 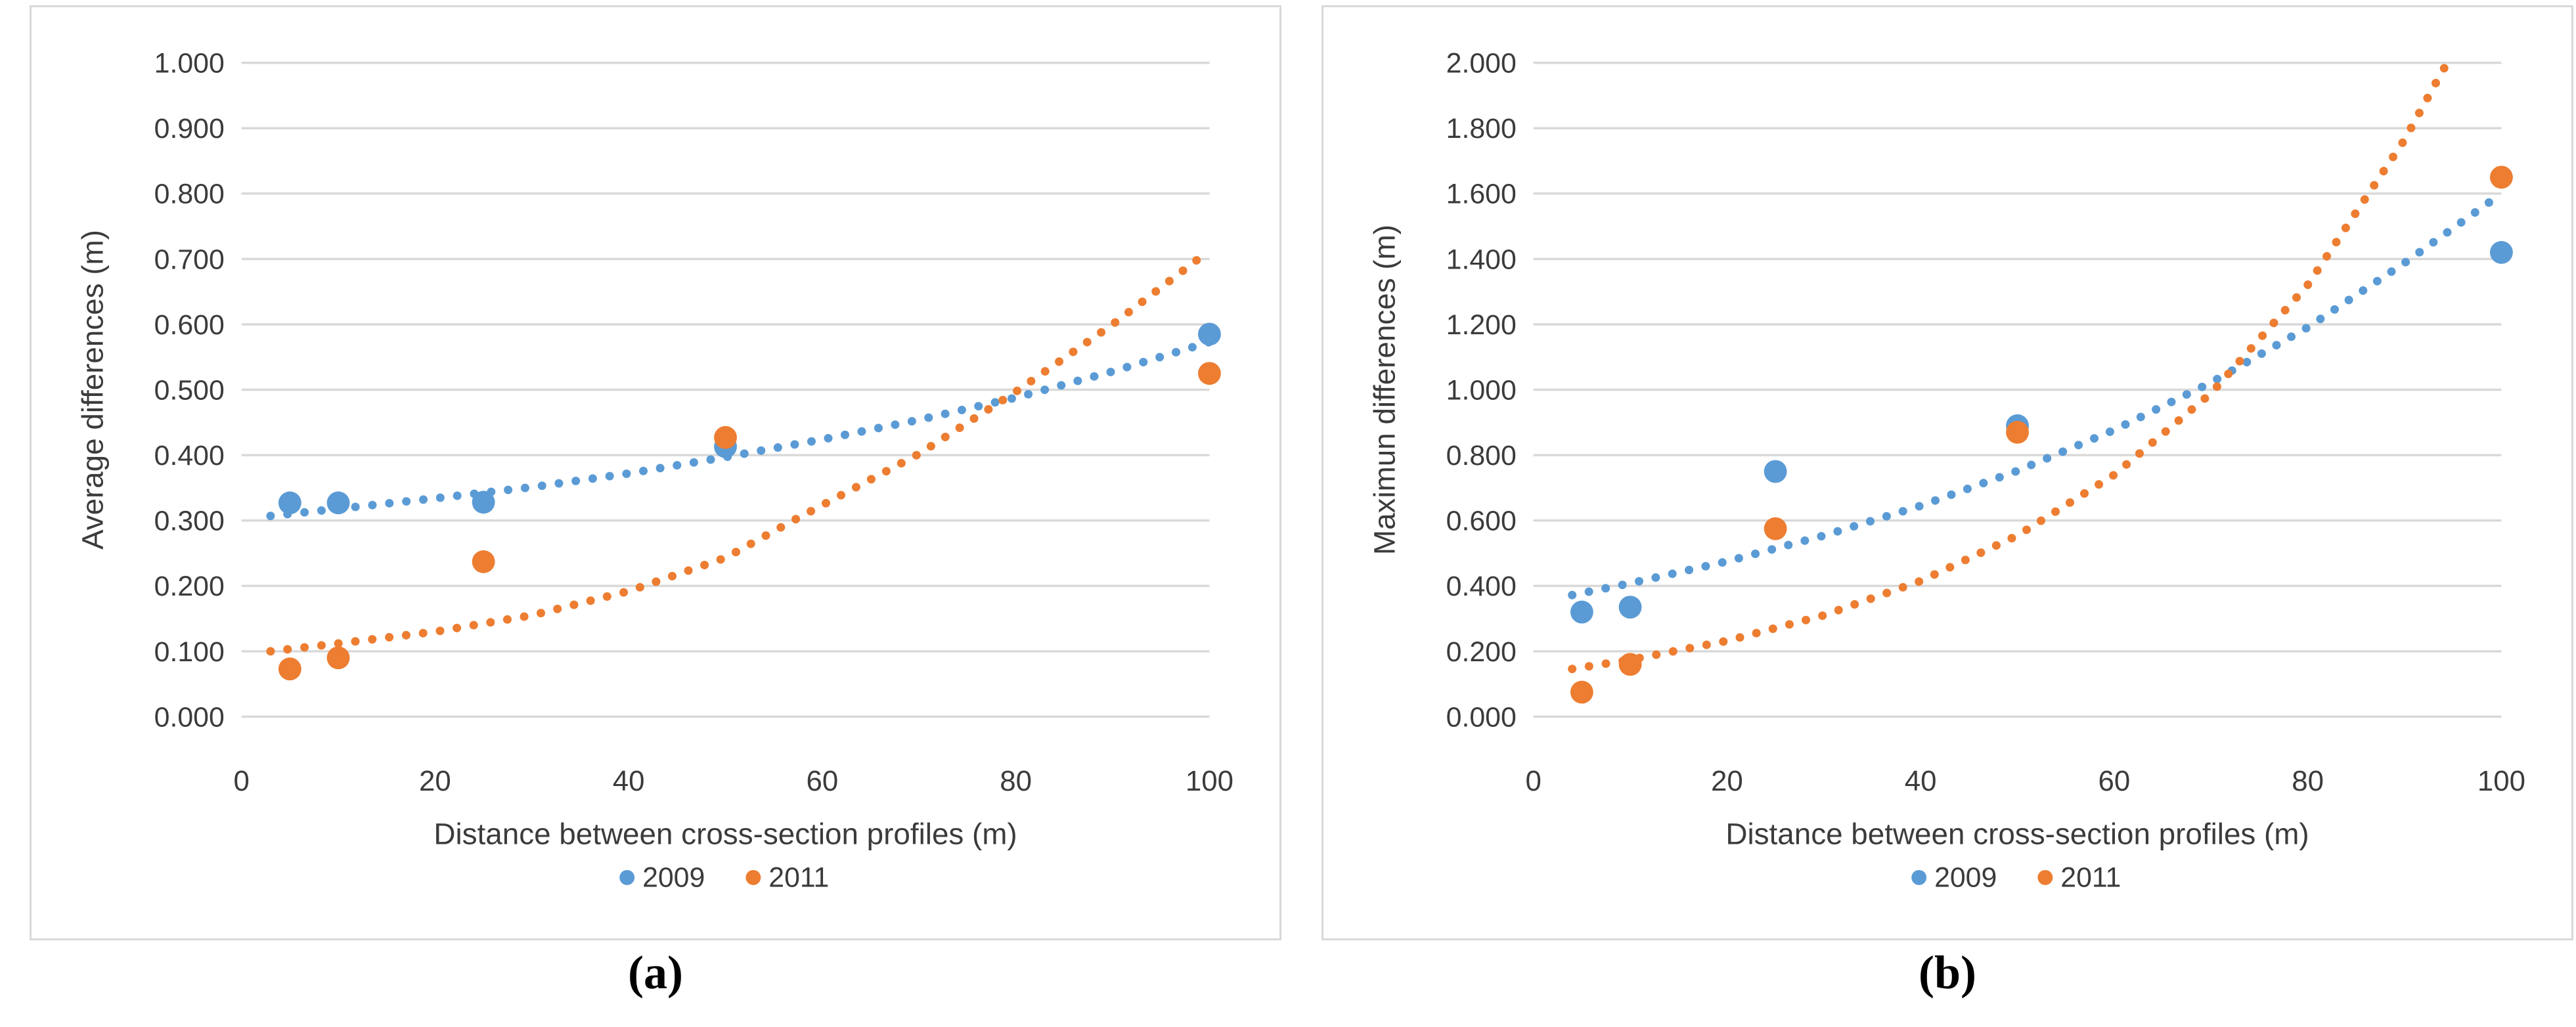 What do you see at coordinates (655, 972) in the screenshot?
I see `caption-a: (a)` at bounding box center [655, 972].